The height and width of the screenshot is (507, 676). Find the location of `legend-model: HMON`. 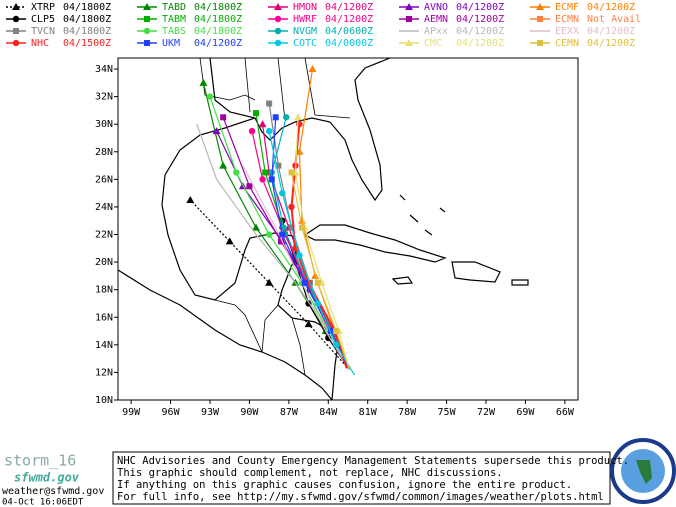

legend-model: HMON is located at coordinates (305, 7).